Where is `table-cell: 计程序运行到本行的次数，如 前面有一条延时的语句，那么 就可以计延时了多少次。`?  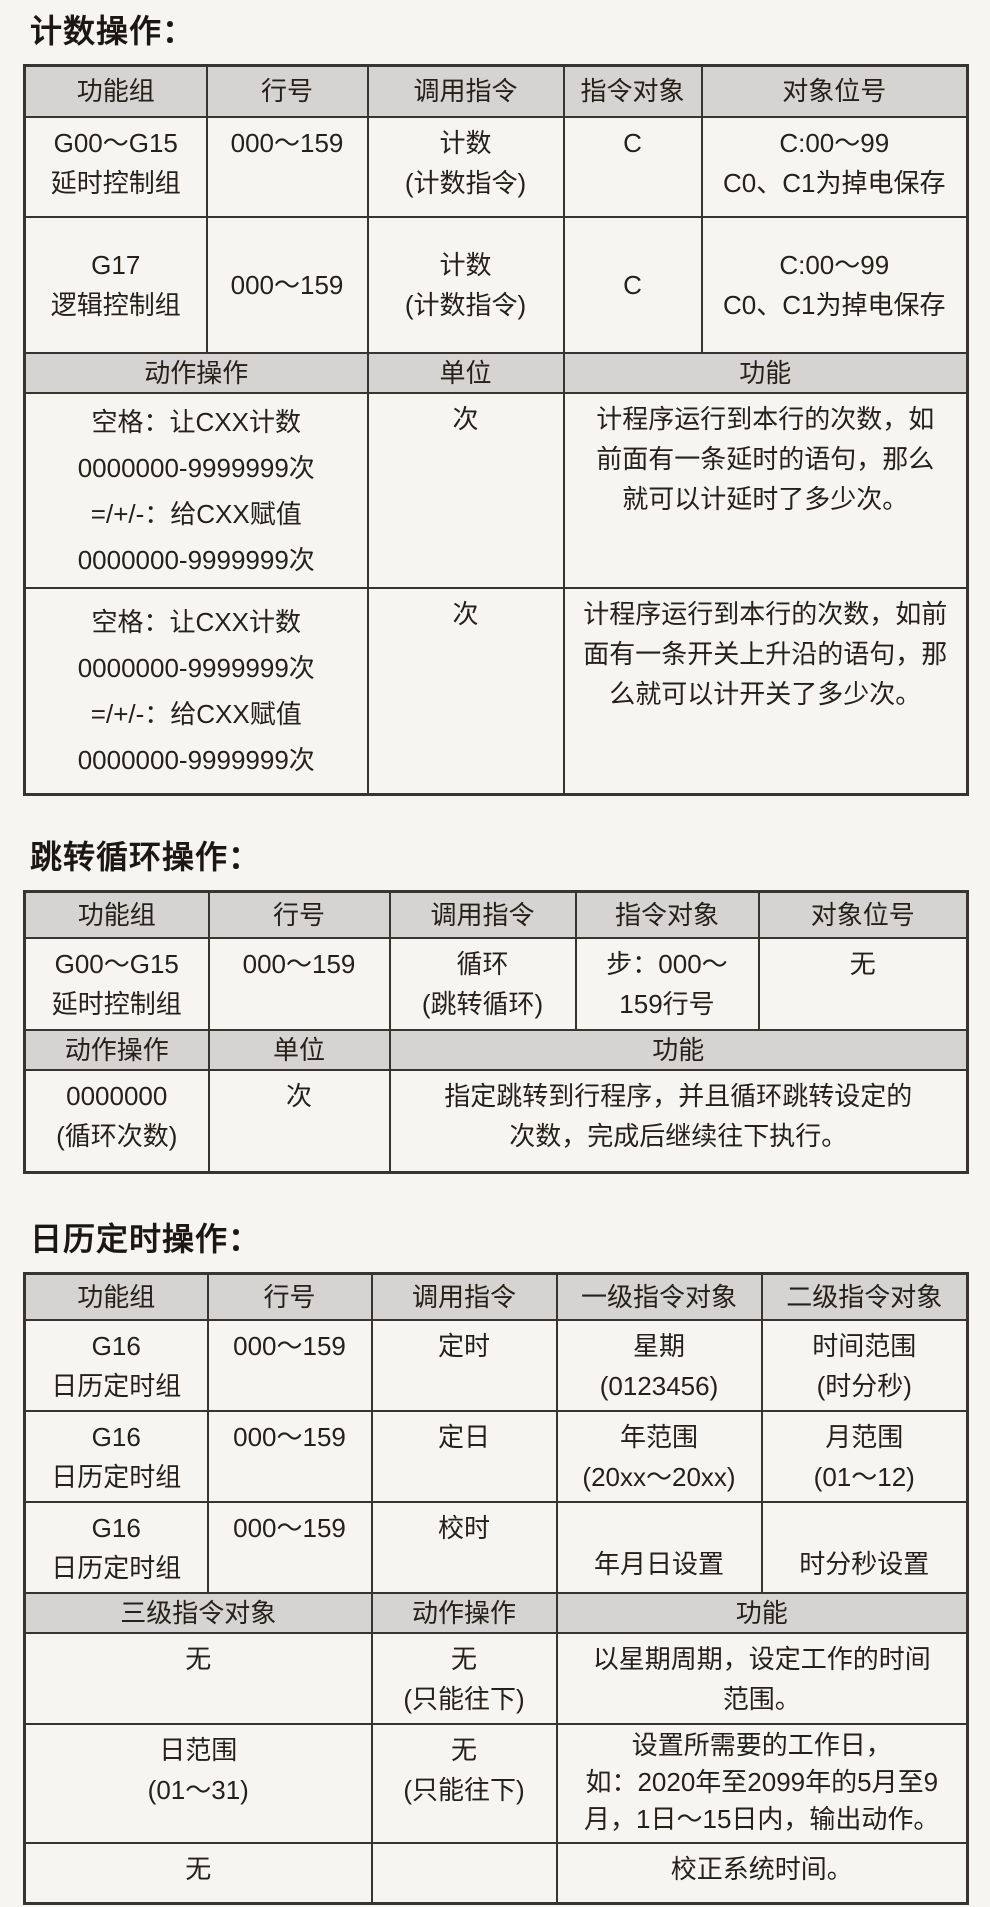
table-cell: 计程序运行到本行的次数，如 前面有一条延时的语句，那么 就可以计延时了多少次。 is located at coordinates (765, 490).